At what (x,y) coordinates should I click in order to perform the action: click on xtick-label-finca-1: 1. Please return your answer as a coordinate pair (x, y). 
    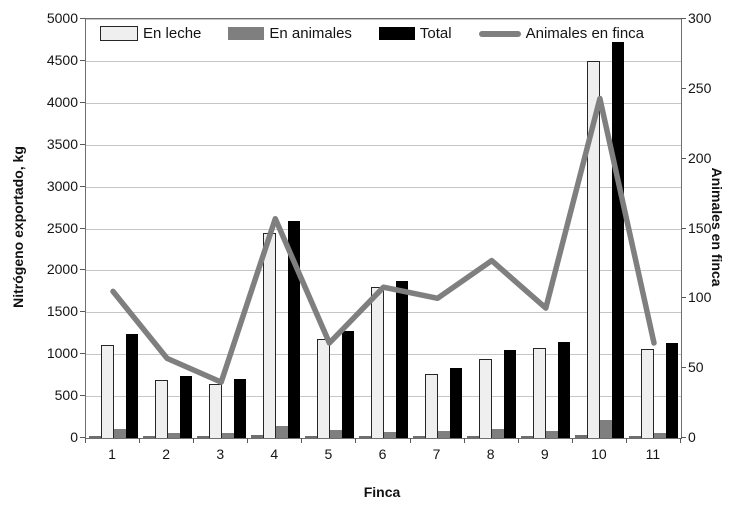
    Looking at the image, I should click on (112, 454).